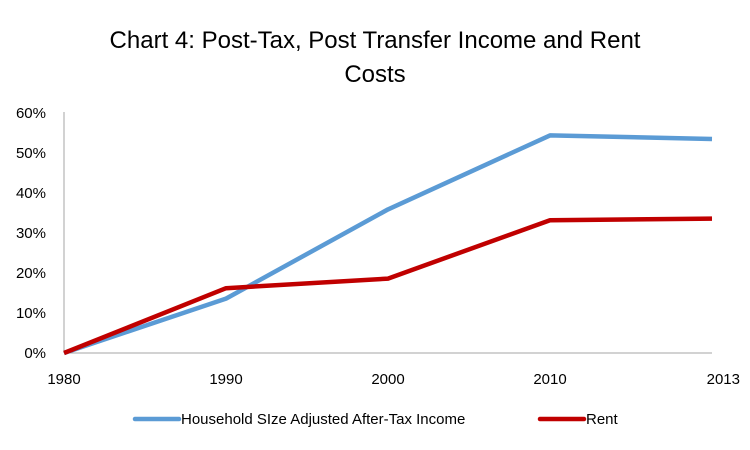  I want to click on x-tick-label: 1990, so click(225, 379).